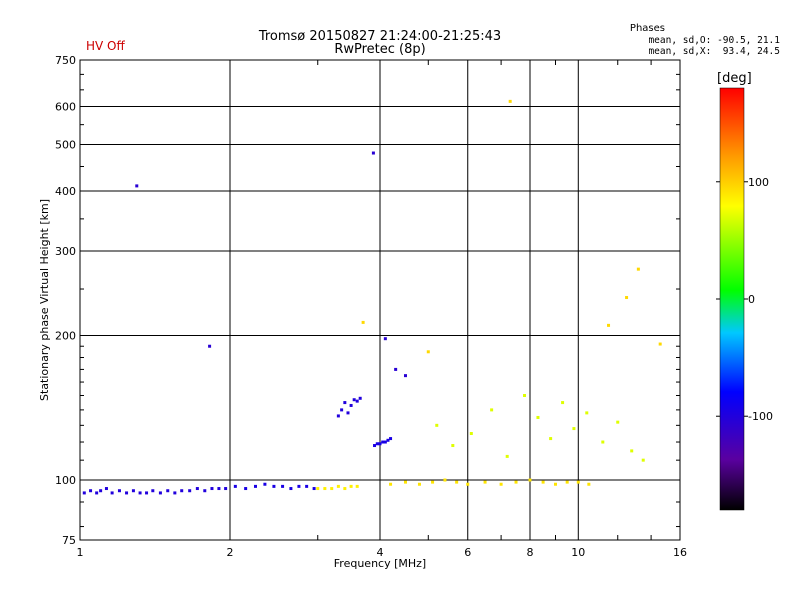 The height and width of the screenshot is (600, 800). I want to click on x-axis-label: Frequency [MHz], so click(380, 563).